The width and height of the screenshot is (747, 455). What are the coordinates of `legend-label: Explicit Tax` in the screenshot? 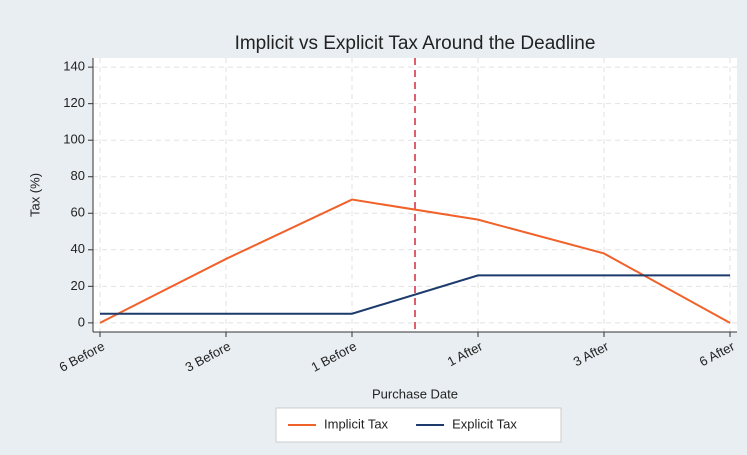 It's located at (484, 423).